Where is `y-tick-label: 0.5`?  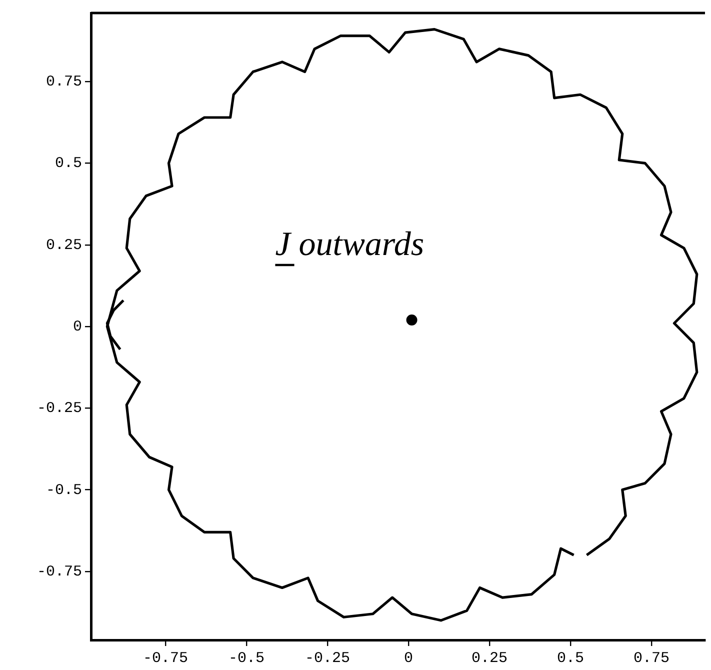 y-tick-label: 0.5 is located at coordinates (68, 163).